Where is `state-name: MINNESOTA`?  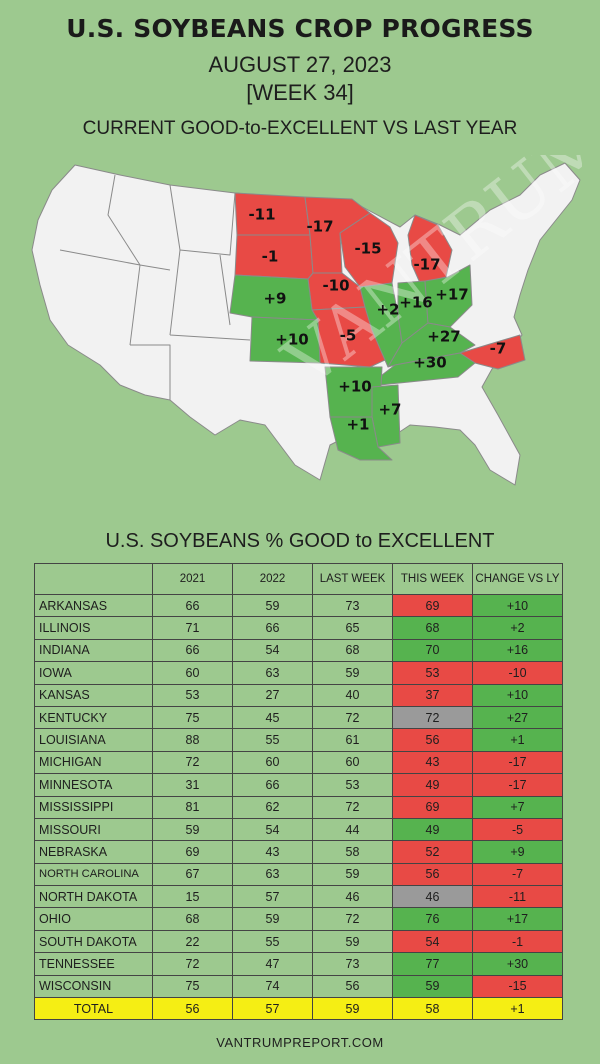 state-name: MINNESOTA is located at coordinates (93, 785).